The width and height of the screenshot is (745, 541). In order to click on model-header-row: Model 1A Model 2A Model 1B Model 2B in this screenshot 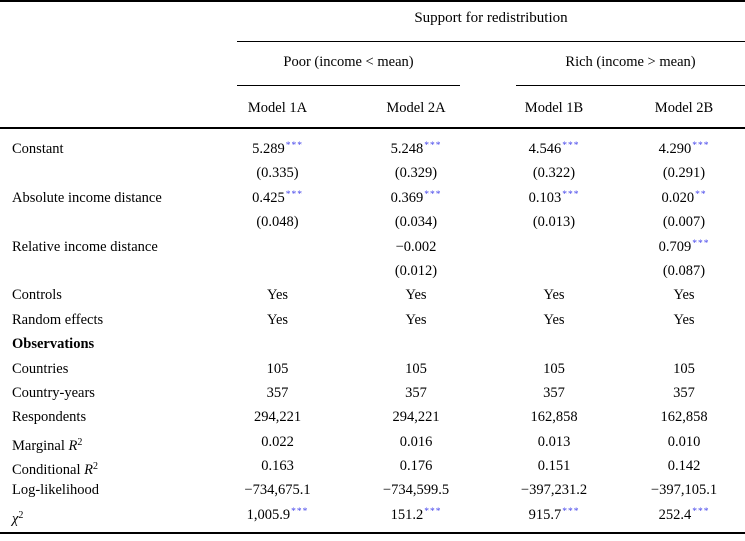, I will do `click(372, 108)`.